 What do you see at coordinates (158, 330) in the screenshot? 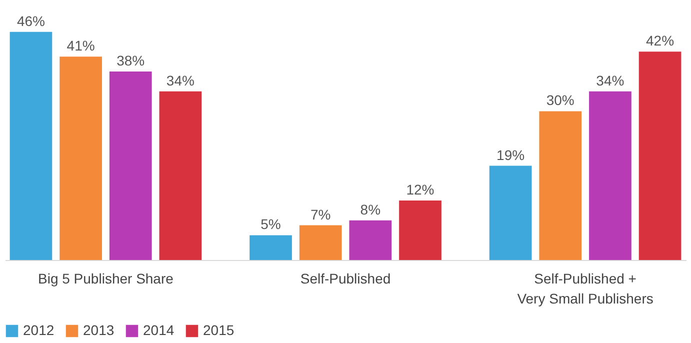
I see `legend-label: 2014` at bounding box center [158, 330].